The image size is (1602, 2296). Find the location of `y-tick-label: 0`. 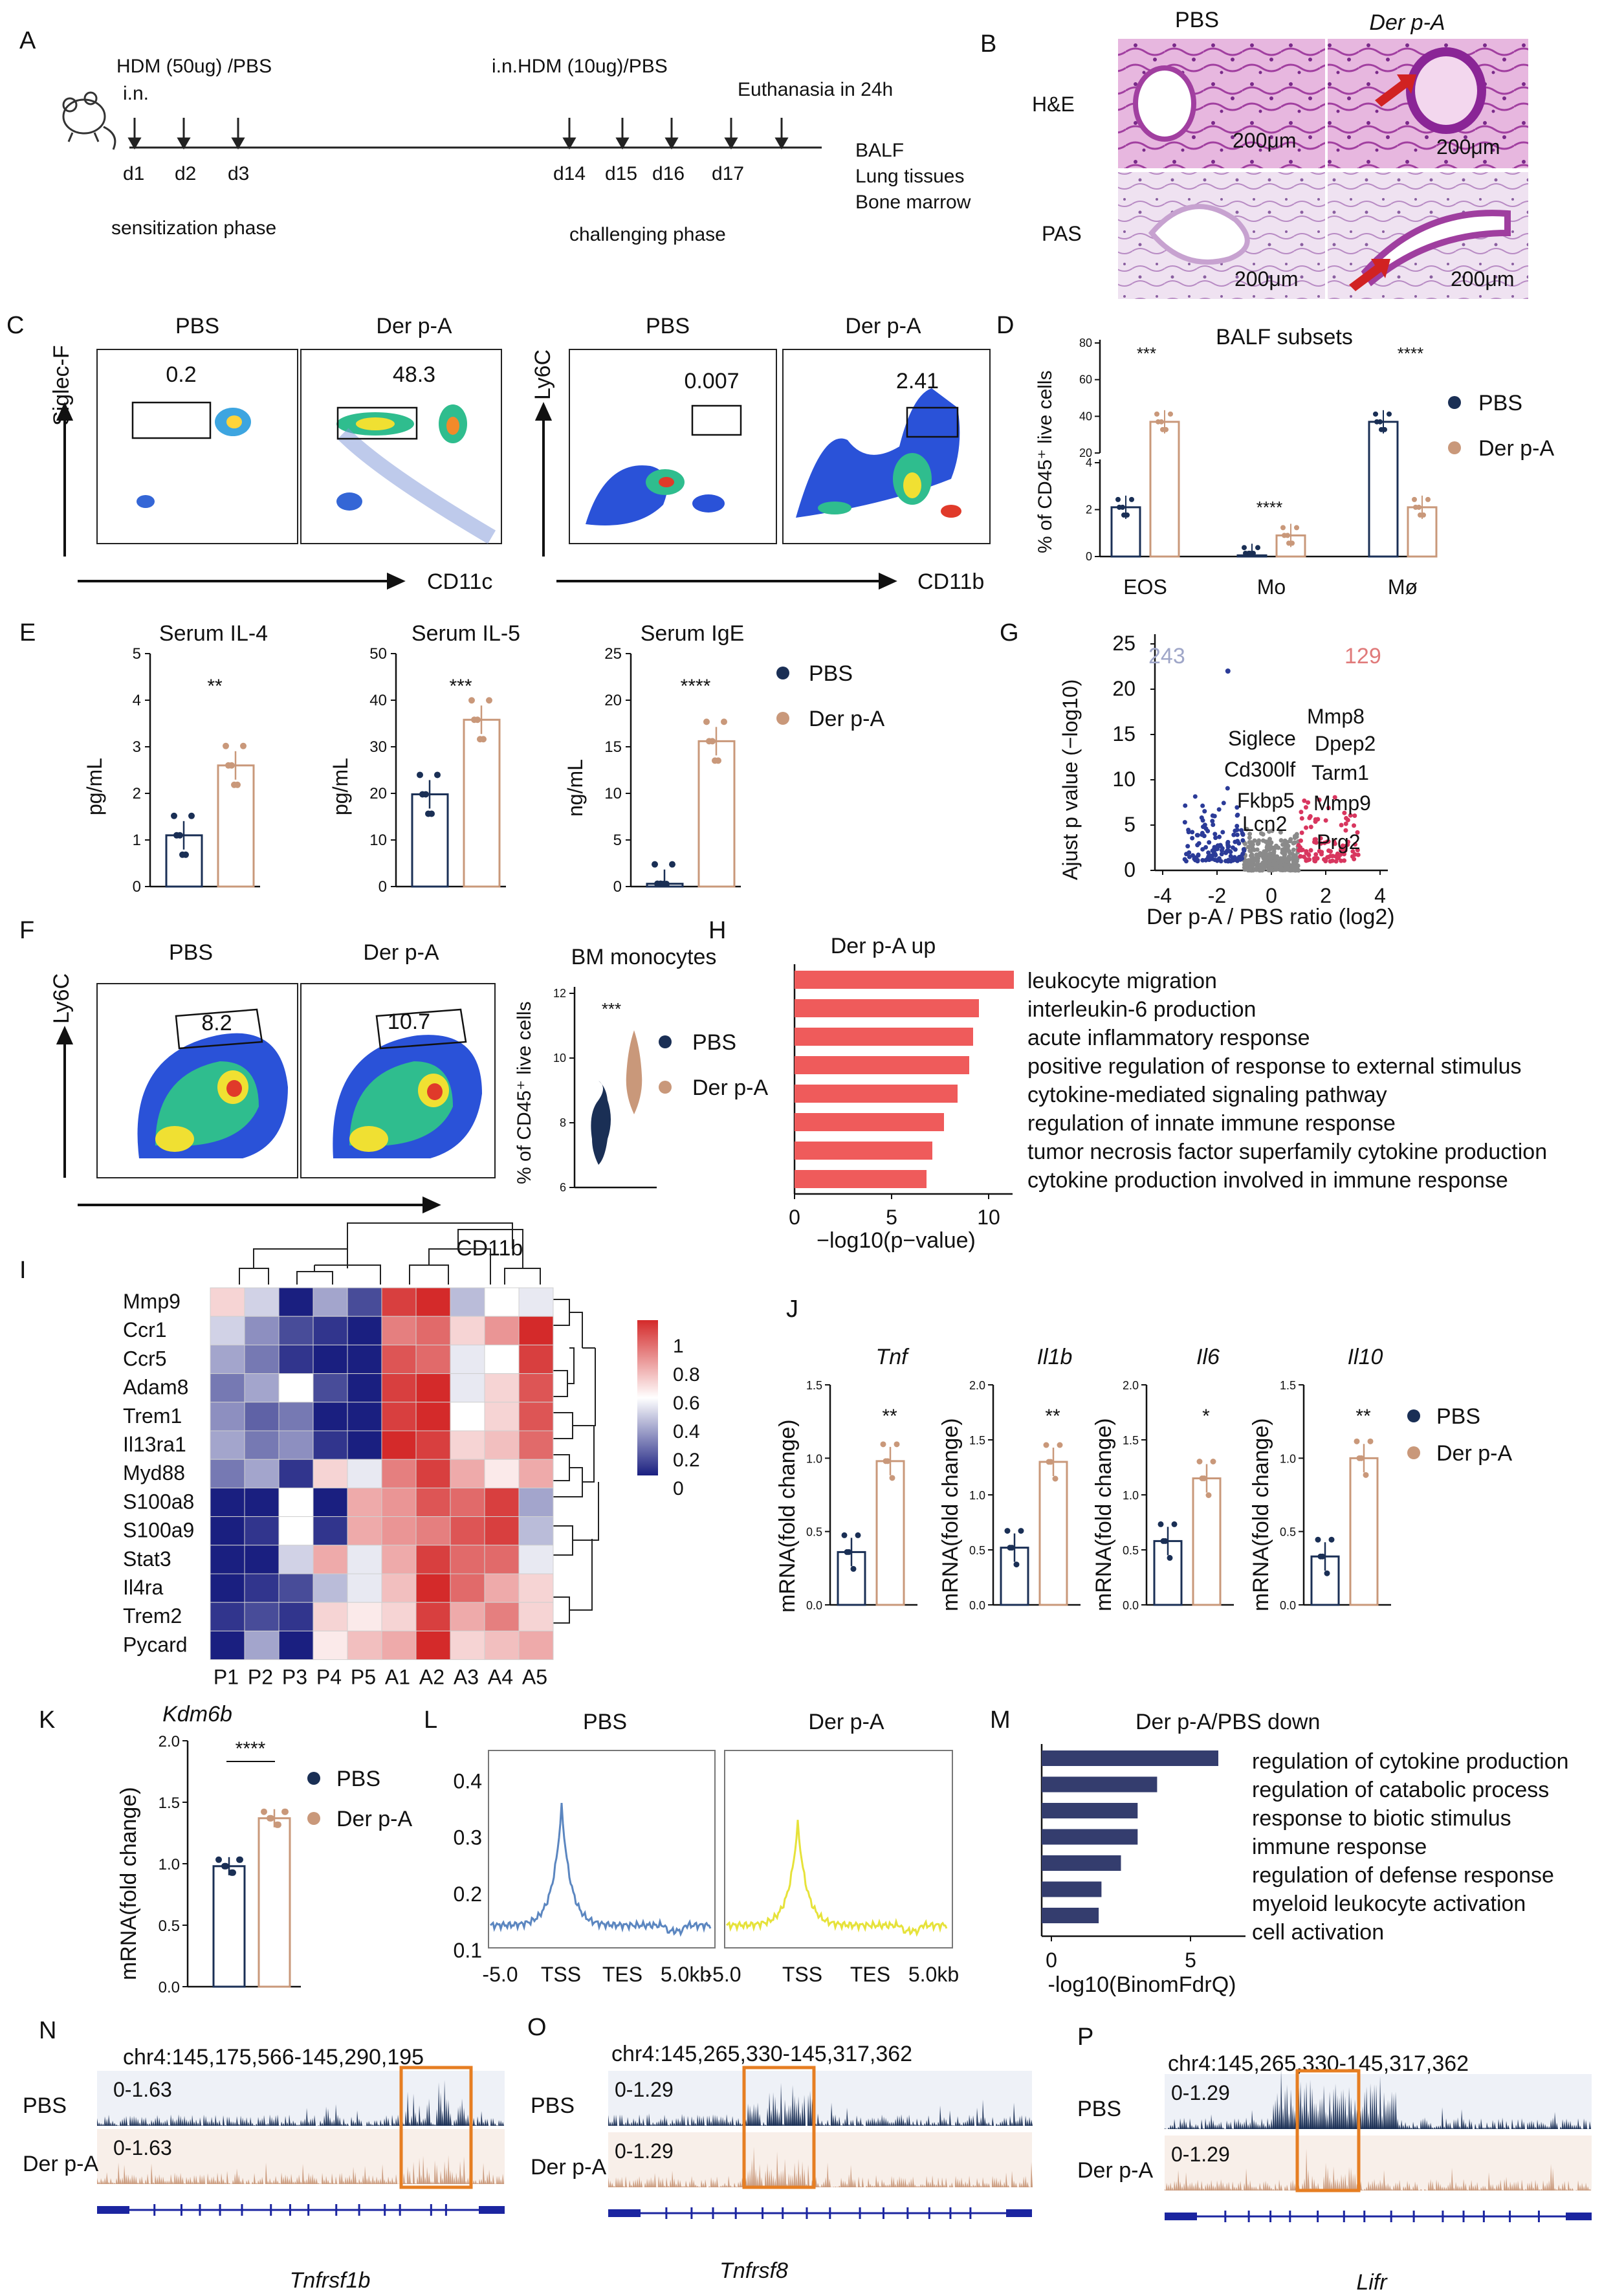

y-tick-label: 0 is located at coordinates (1130, 870).